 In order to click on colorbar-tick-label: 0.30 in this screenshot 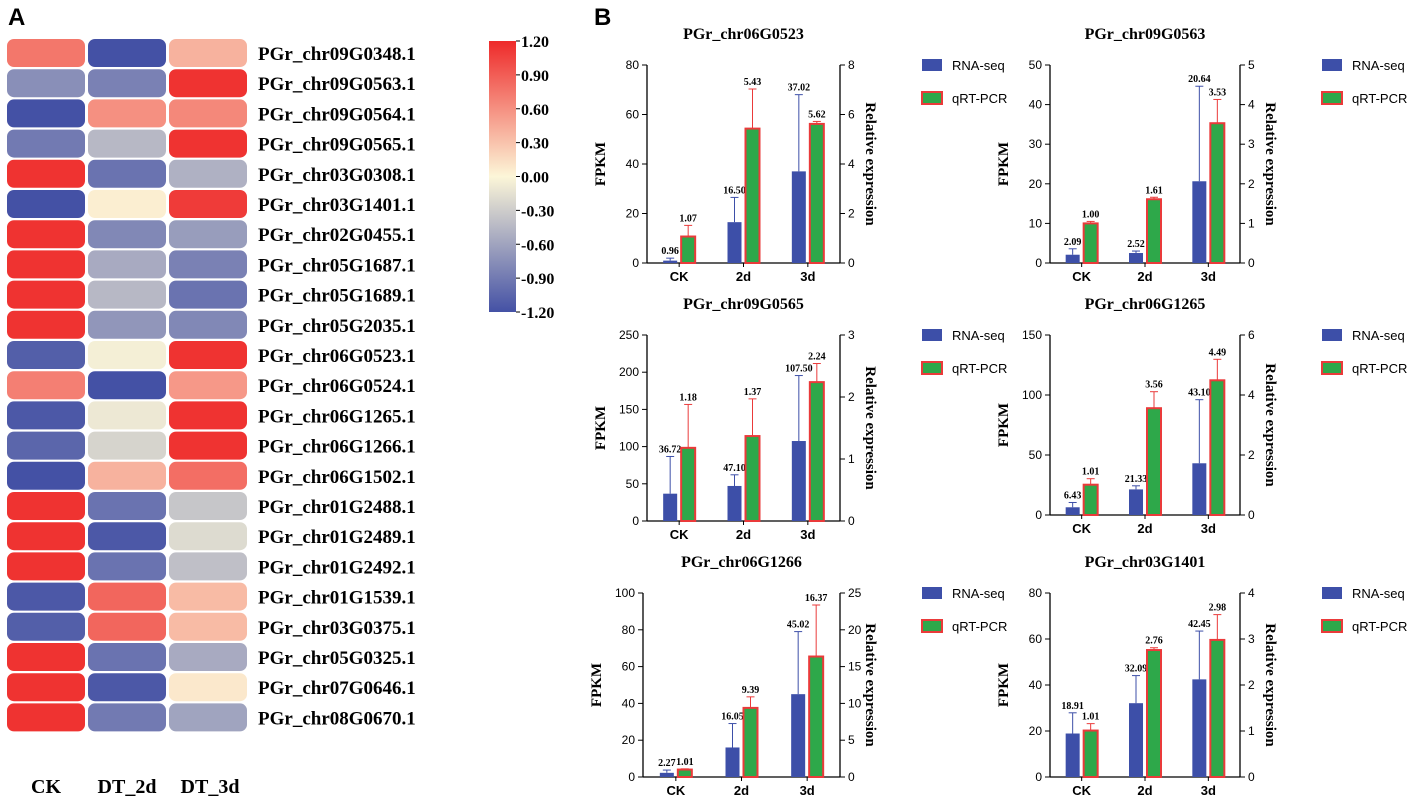, I will do `click(535, 144)`.